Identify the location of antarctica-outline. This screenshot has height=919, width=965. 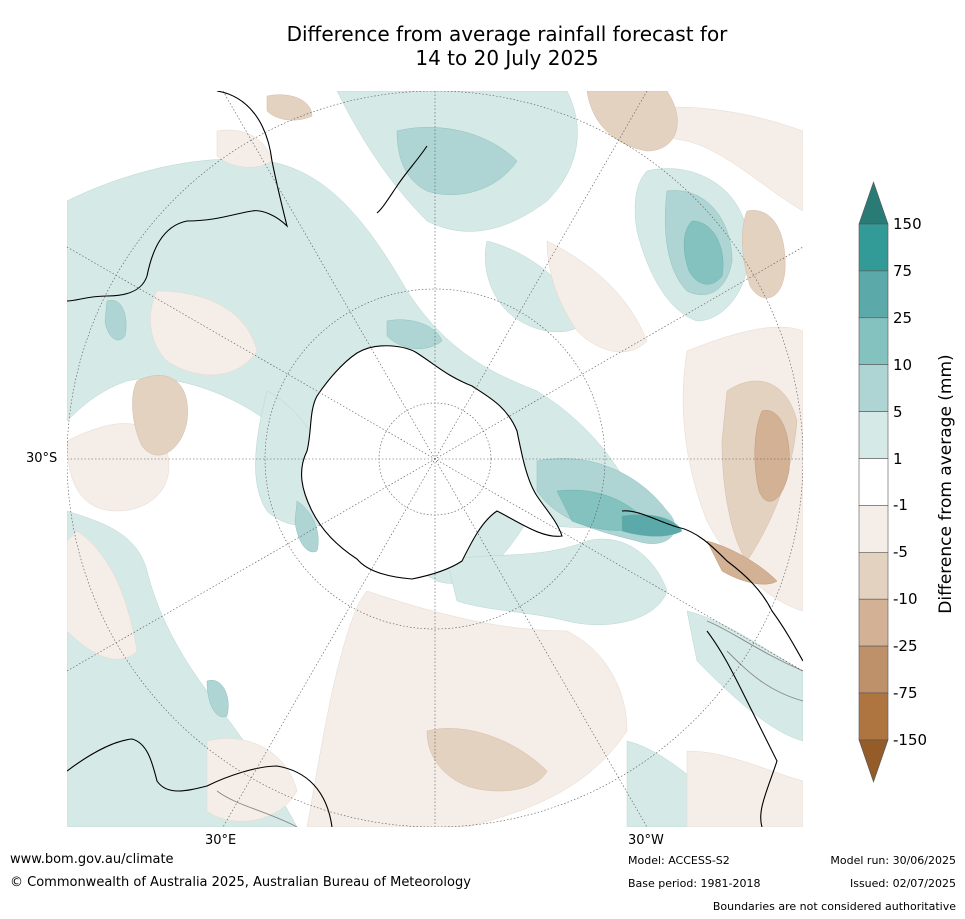
(432, 462).